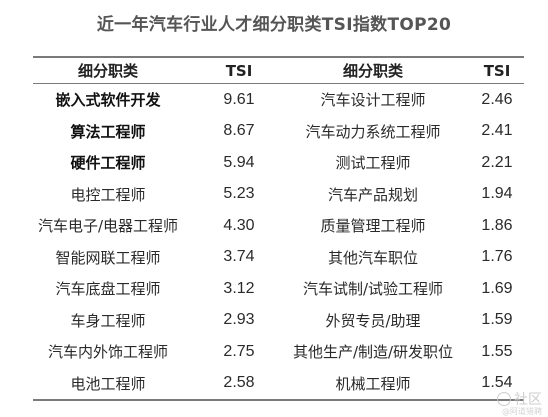 The image size is (548, 417). Describe the element at coordinates (497, 162) in the screenshot. I see `right-tsi-value: 2.21` at that location.